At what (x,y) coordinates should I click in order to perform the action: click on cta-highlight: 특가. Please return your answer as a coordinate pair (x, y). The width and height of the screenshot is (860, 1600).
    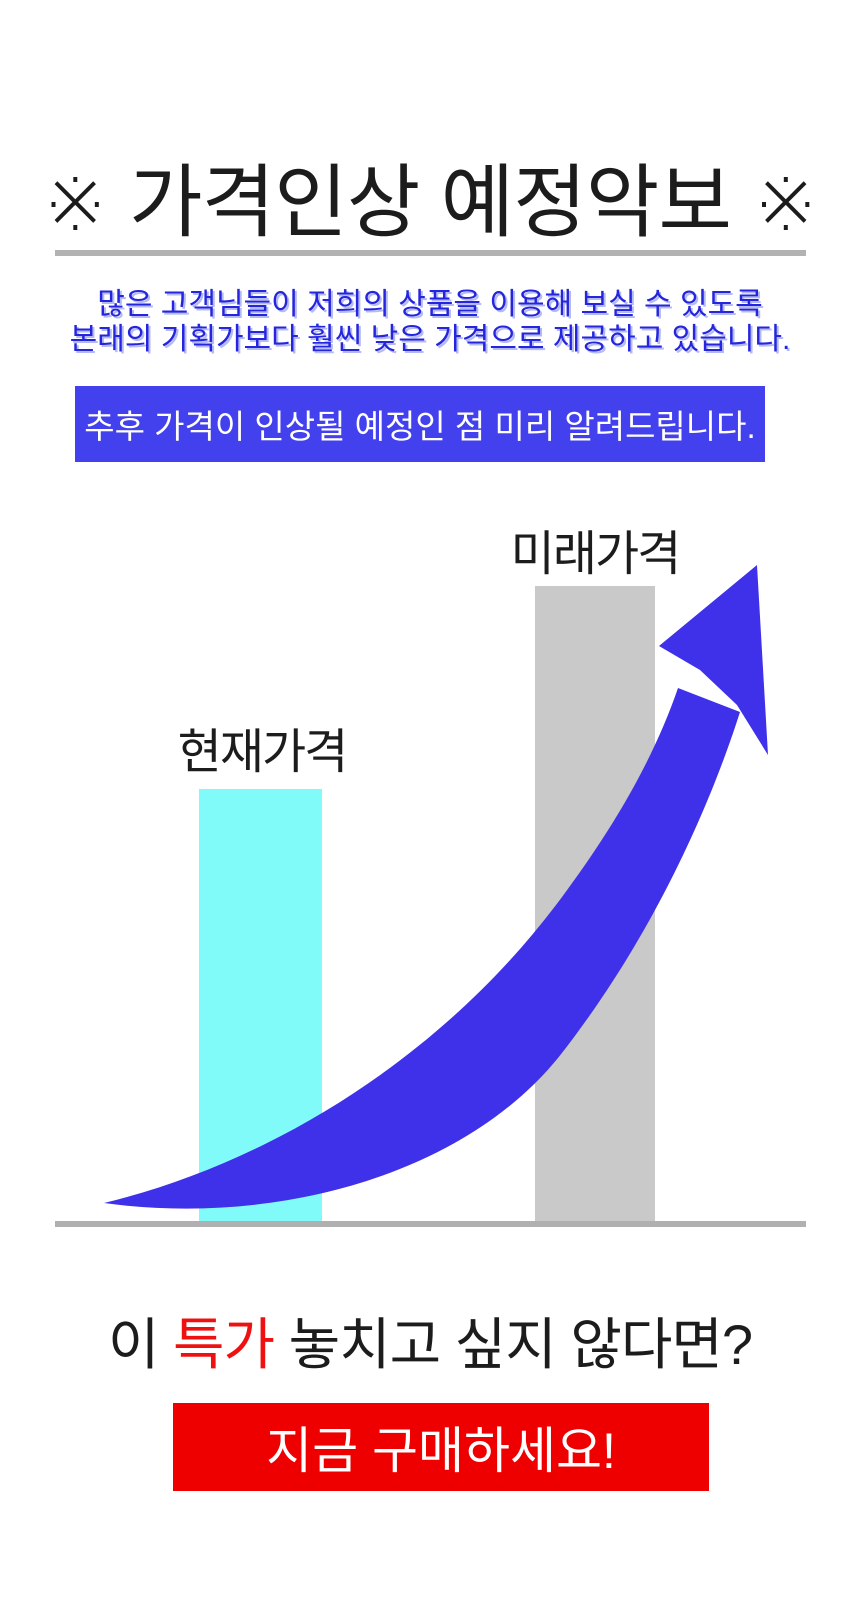
    Looking at the image, I should click on (224, 1344).